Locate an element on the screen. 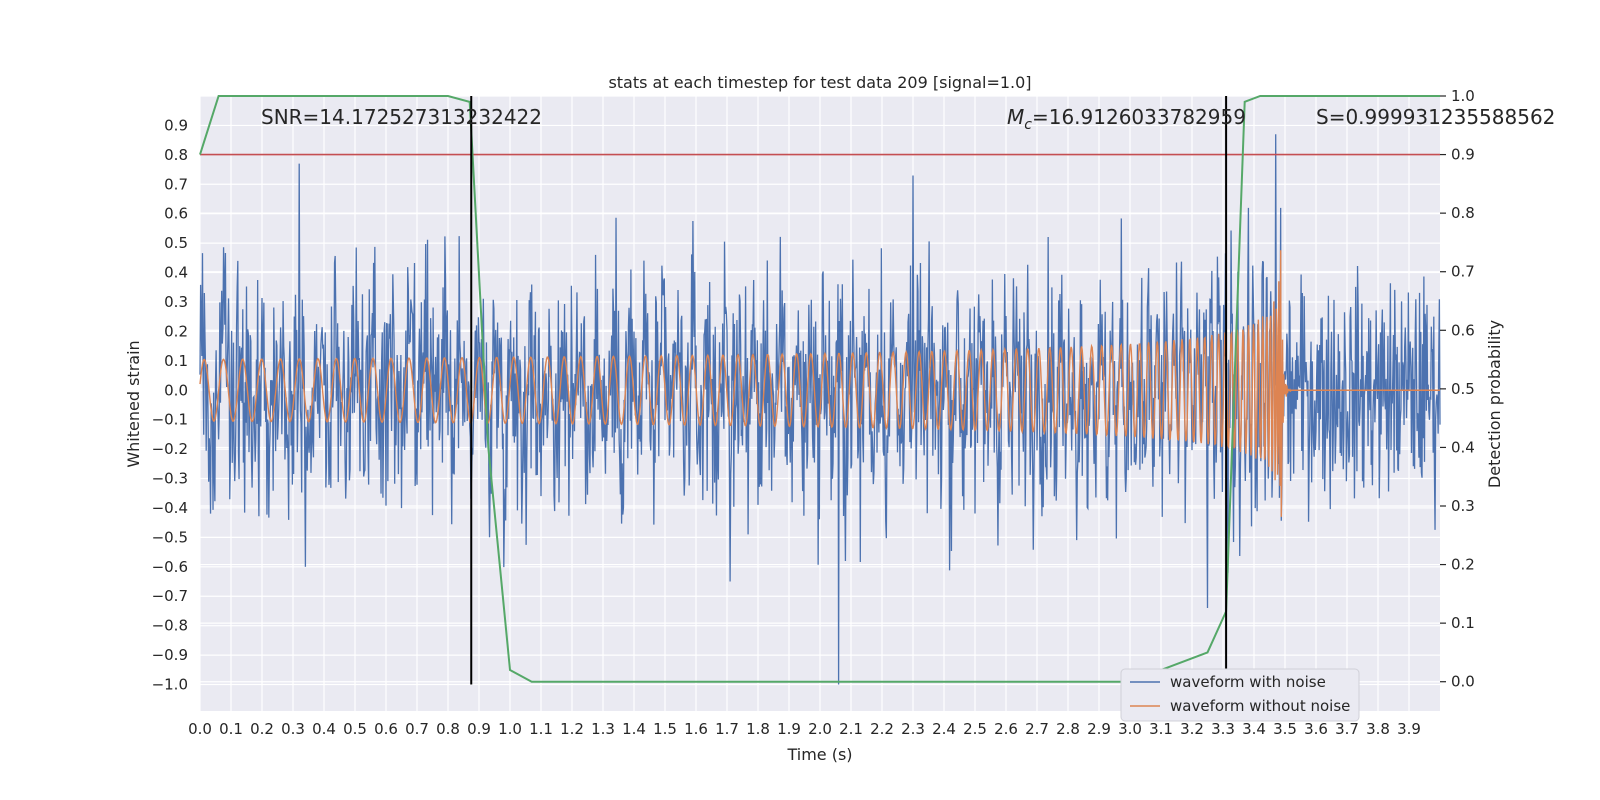  x-tick-label: 1.4 is located at coordinates (634, 729).